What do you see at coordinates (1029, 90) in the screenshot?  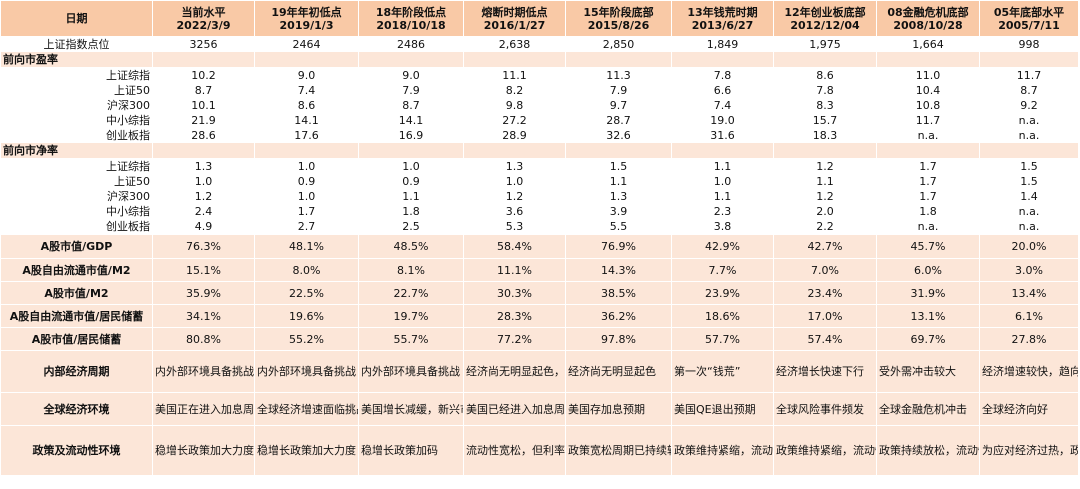 I see `table-cell: 8.7` at bounding box center [1029, 90].